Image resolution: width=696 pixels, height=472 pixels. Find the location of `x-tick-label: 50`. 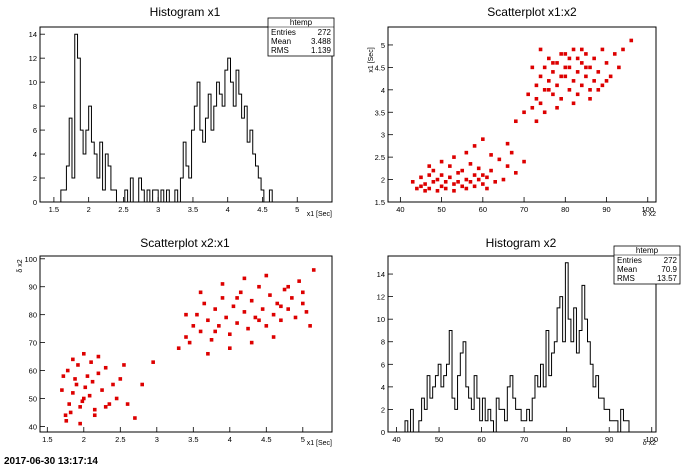

x-tick-label: 50 is located at coordinates (441, 209).